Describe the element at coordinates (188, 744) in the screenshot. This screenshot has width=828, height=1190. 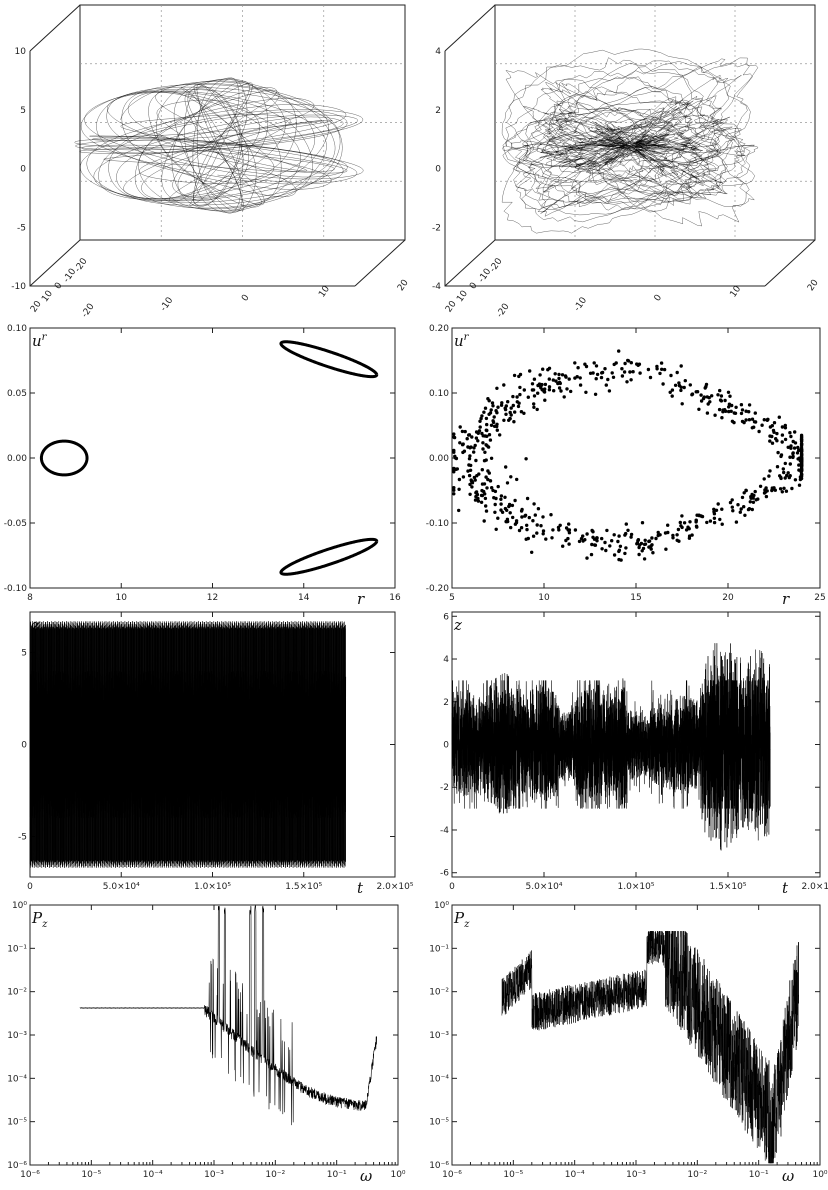
I see `z-series-inner` at that location.